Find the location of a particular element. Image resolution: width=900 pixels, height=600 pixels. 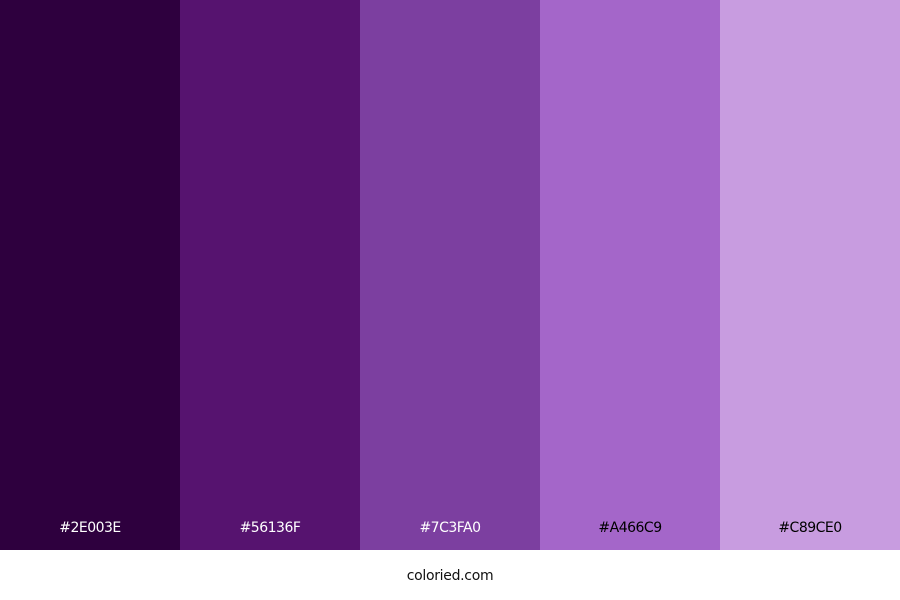

swatch-hex-label: #56136F is located at coordinates (270, 528).